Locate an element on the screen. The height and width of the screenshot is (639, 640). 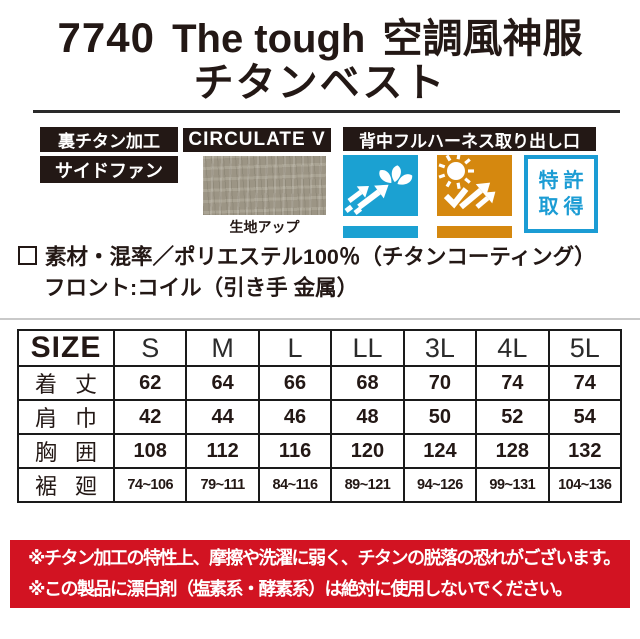
table-row-shoulder-width: 肩 巾 42 44 46 48 50 52 54 is located at coordinates (320, 417).